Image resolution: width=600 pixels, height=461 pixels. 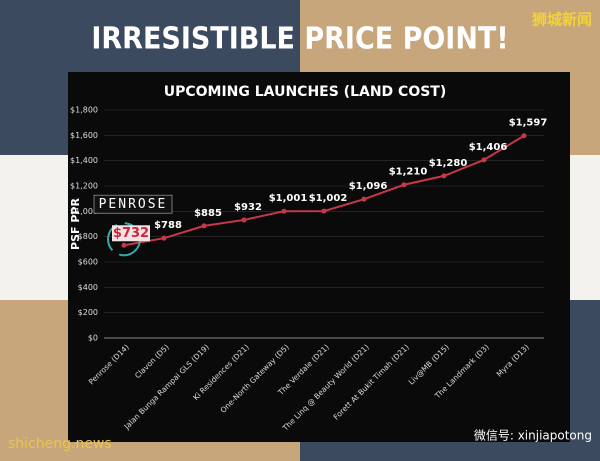 I want to click on y-tick-label: $1,200, so click(x=84, y=186).